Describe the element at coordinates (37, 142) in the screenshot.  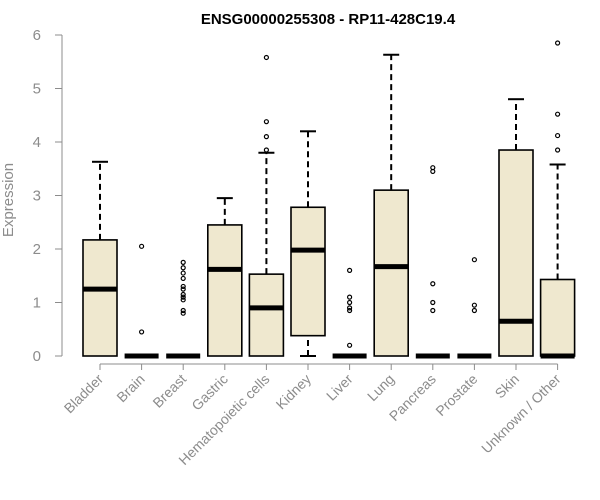
I see `y-tick-label: 4` at that location.